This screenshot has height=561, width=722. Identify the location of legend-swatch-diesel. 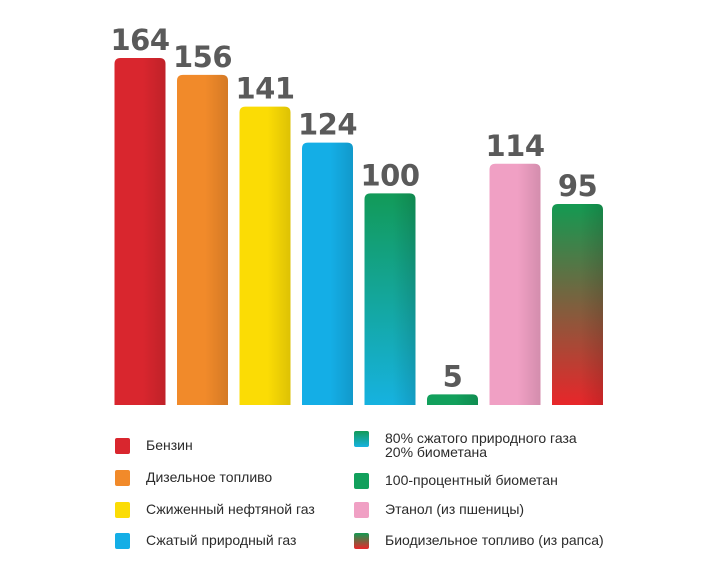
(122, 478).